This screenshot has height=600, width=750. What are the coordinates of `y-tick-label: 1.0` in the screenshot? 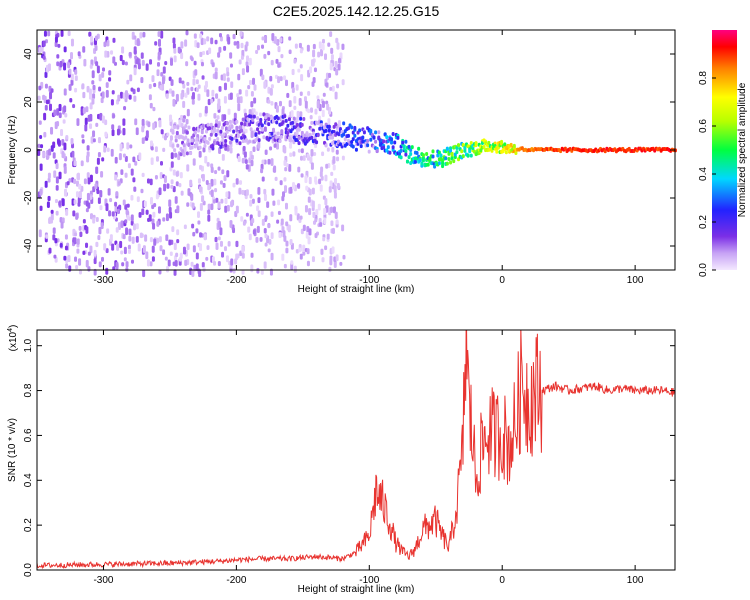 It's located at (28, 345).